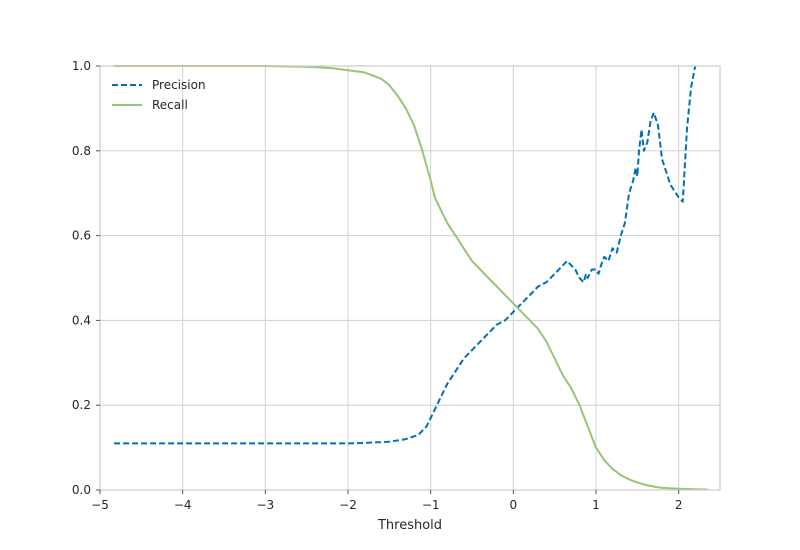 The height and width of the screenshot is (550, 800). I want to click on y-axis-ticks: 0.0 0.2 0.4 0.6 0.8 1.0, so click(86, 278).